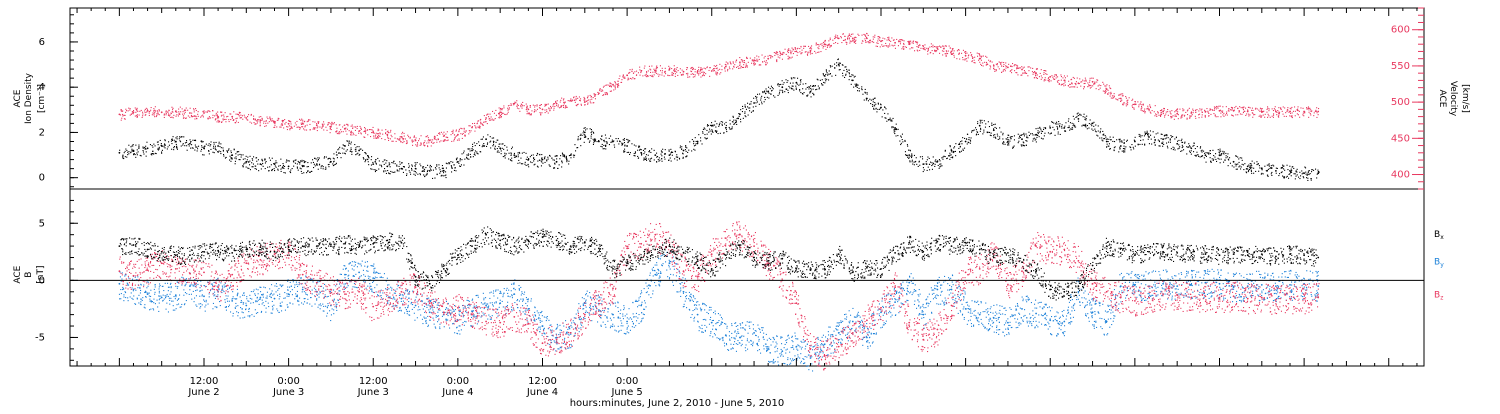 This screenshot has height=414, width=1500. What do you see at coordinates (1453, 99) in the screenshot?
I see `top-right-axis-label: Velocity` at bounding box center [1453, 99].